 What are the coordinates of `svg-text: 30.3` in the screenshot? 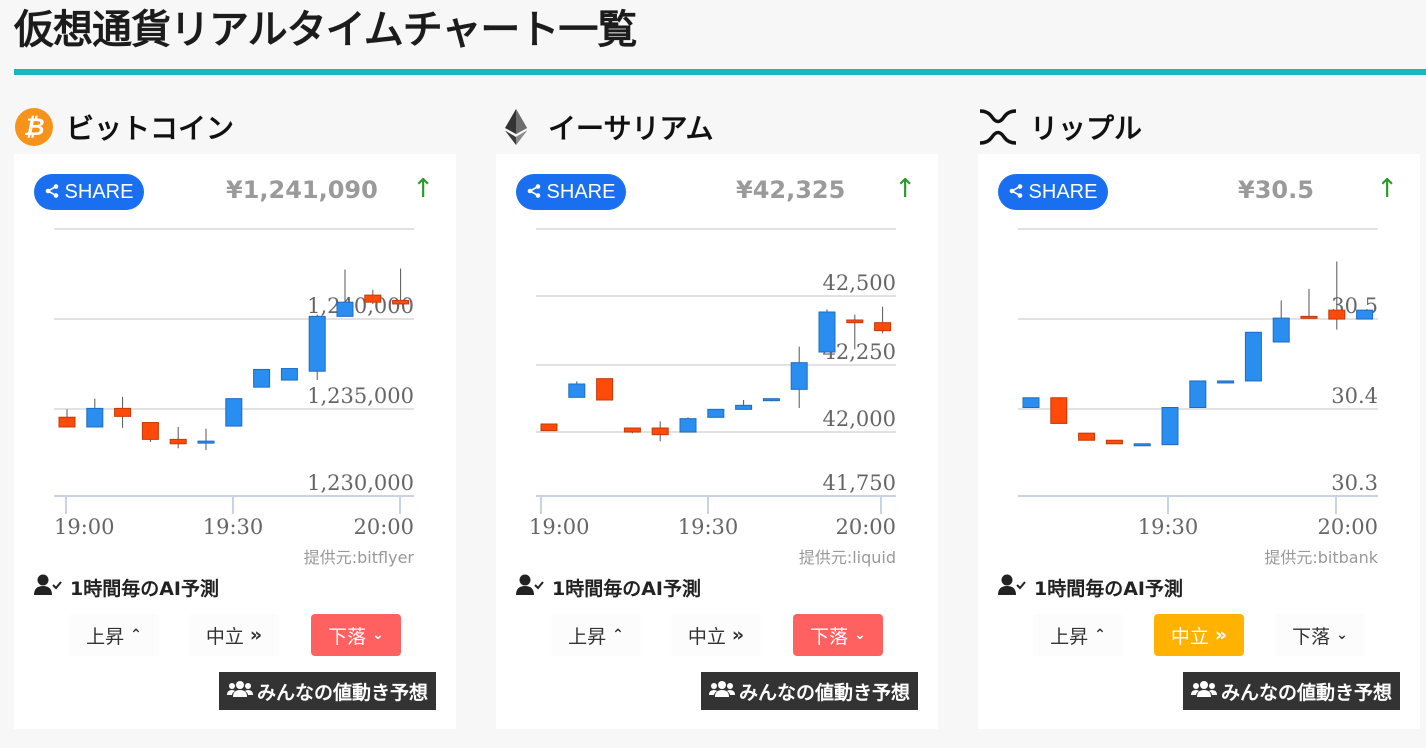 It's located at (1354, 483).